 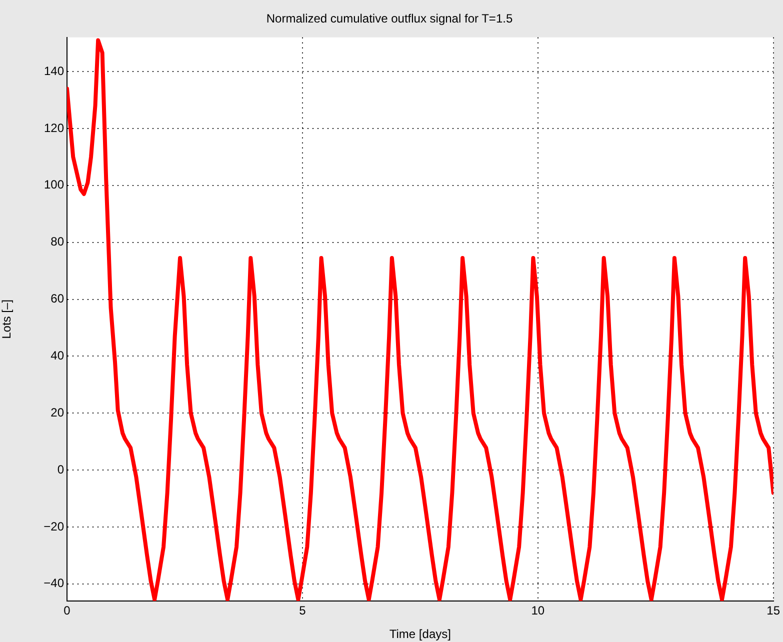 I want to click on y-tick-label: 80, so click(x=57, y=241).